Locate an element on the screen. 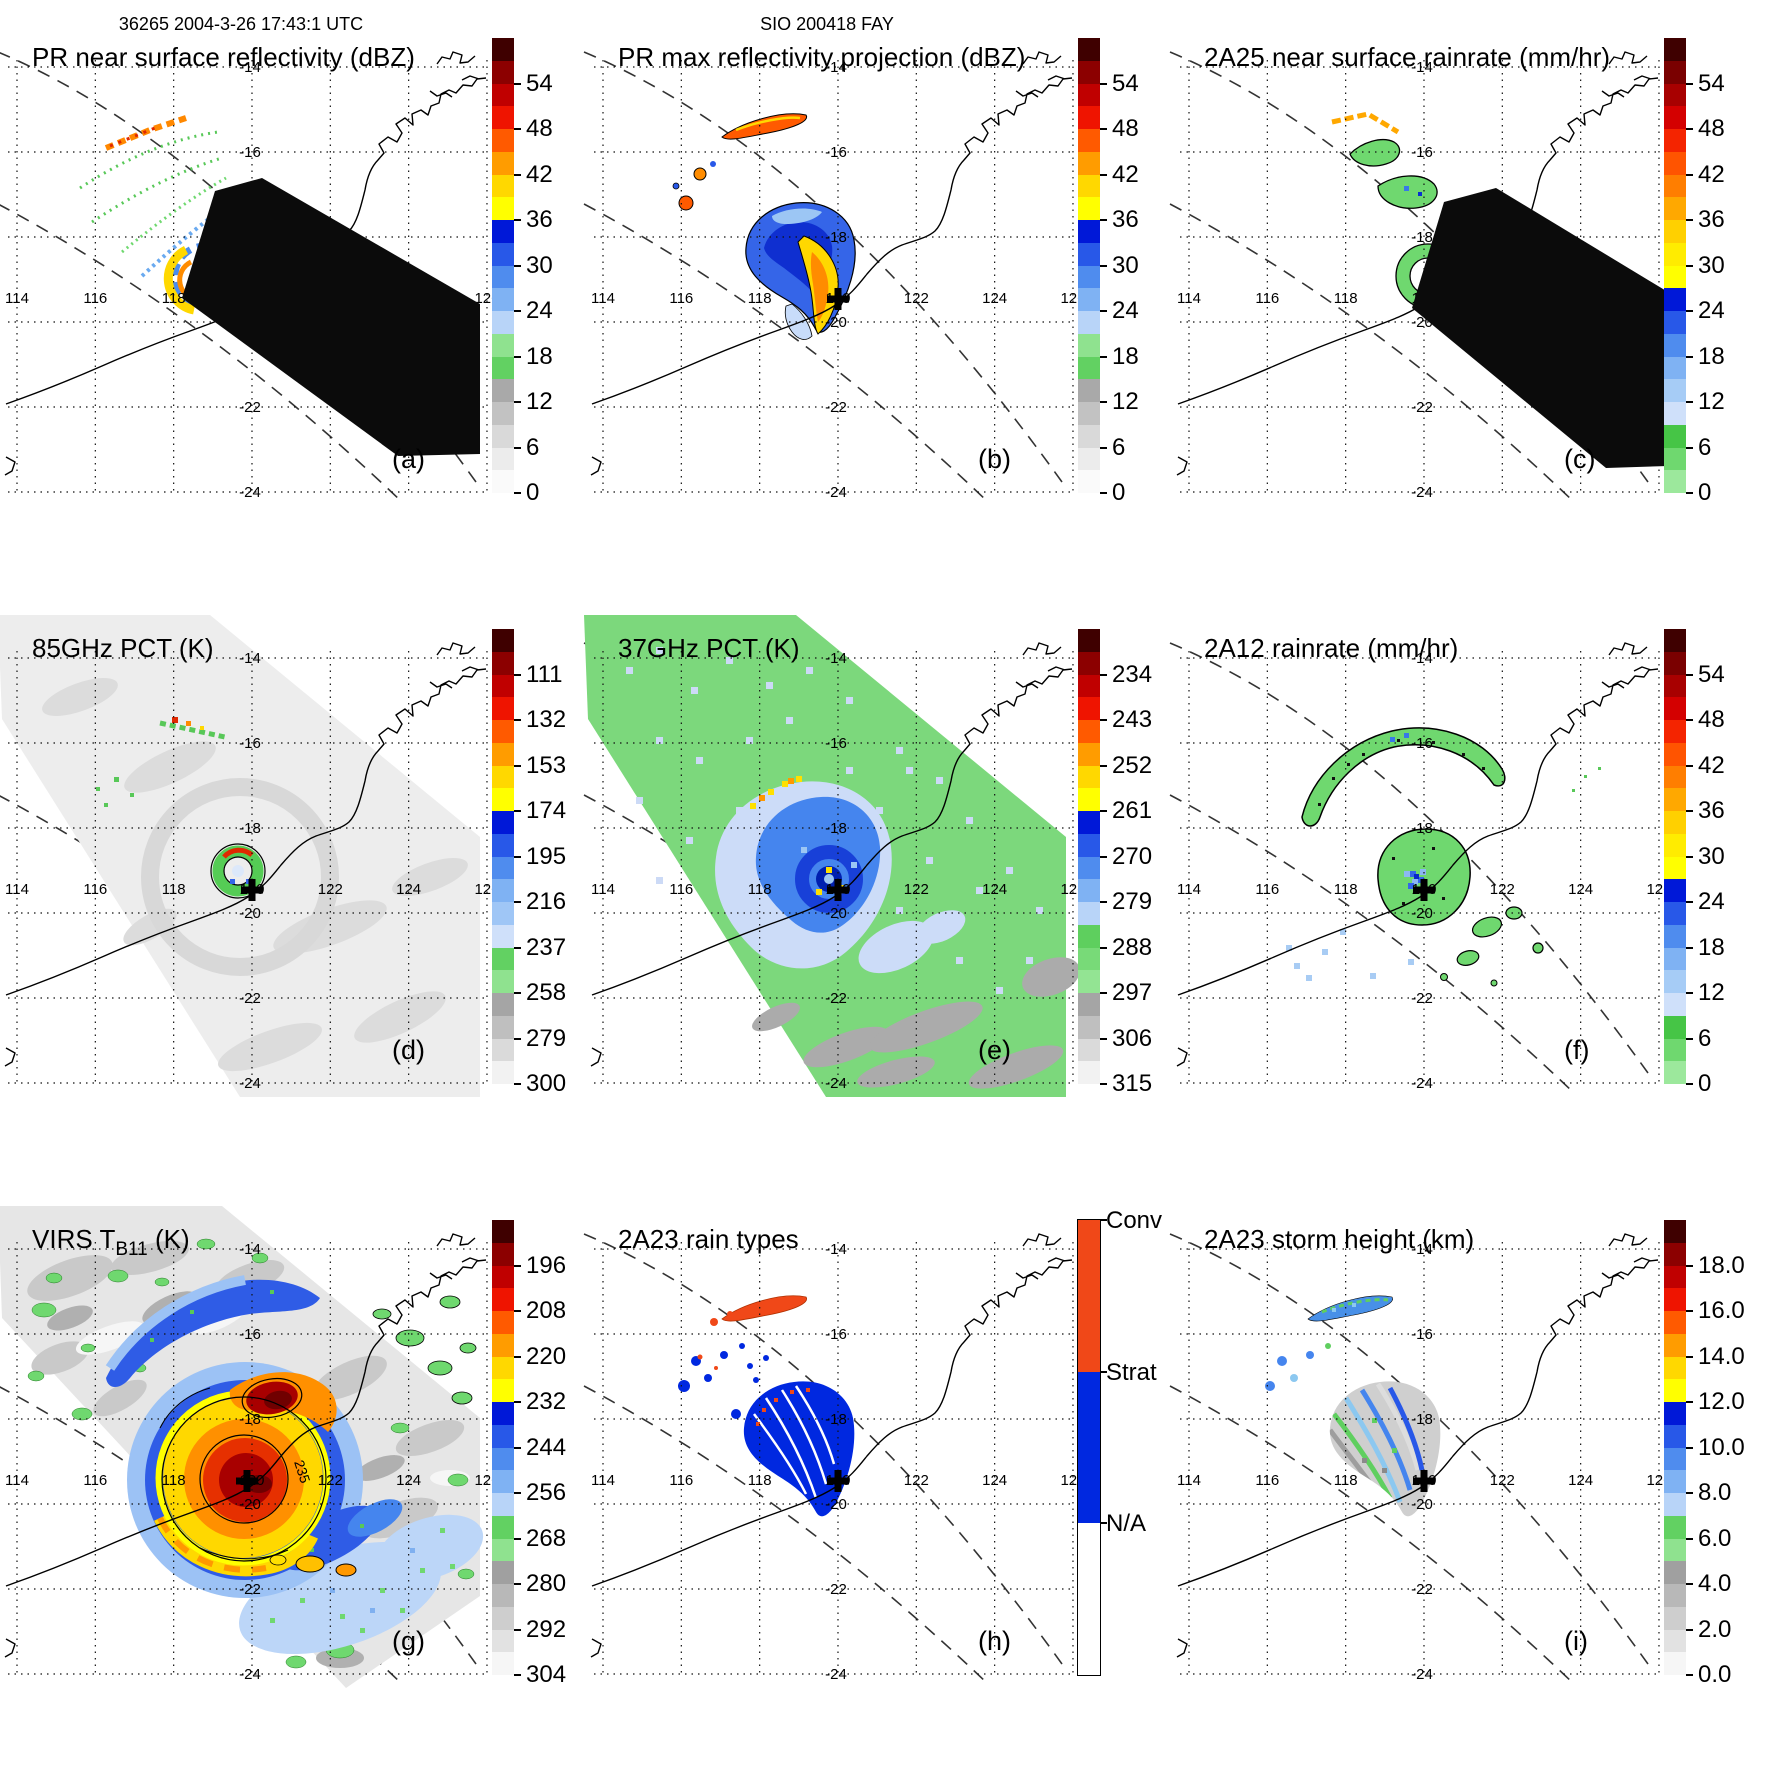 This screenshot has width=1771, height=1771. colorbar-label: 42 is located at coordinates (539, 174).